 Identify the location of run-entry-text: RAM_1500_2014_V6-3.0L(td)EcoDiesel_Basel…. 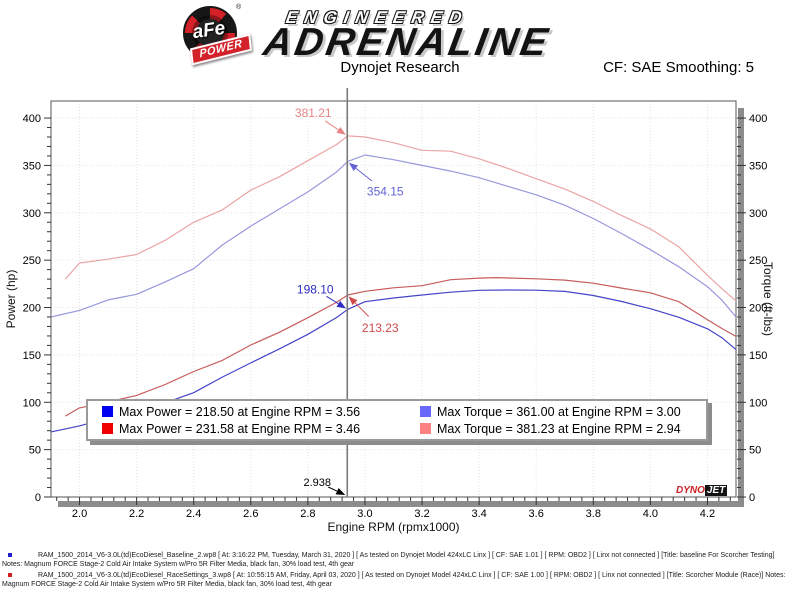
(388, 560).